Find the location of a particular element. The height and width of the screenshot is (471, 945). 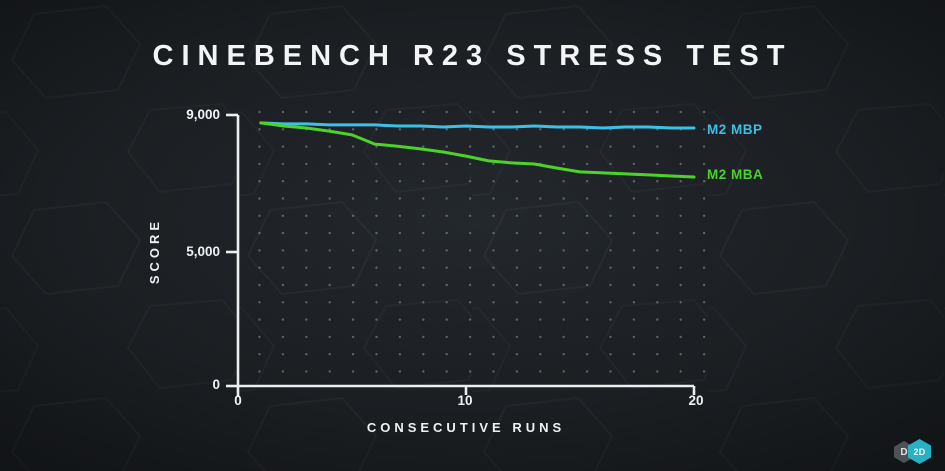

logo-d-text: D is located at coordinates (904, 452).